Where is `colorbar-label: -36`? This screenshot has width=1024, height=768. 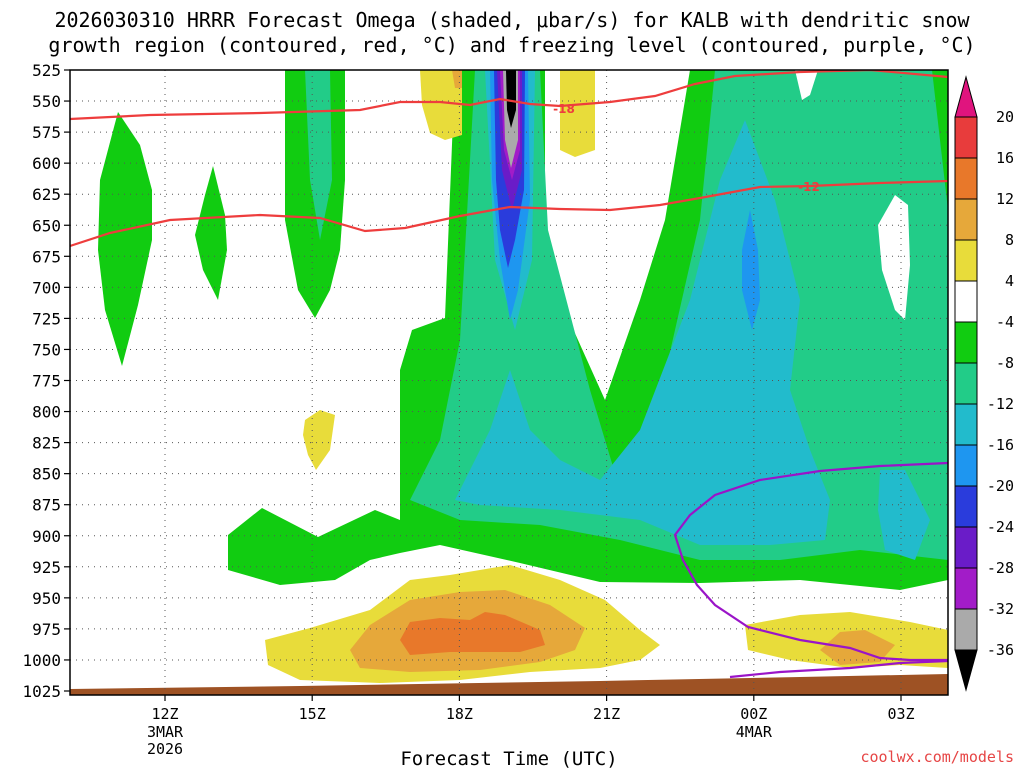
colorbar-label: -36 is located at coordinates (1000, 650).